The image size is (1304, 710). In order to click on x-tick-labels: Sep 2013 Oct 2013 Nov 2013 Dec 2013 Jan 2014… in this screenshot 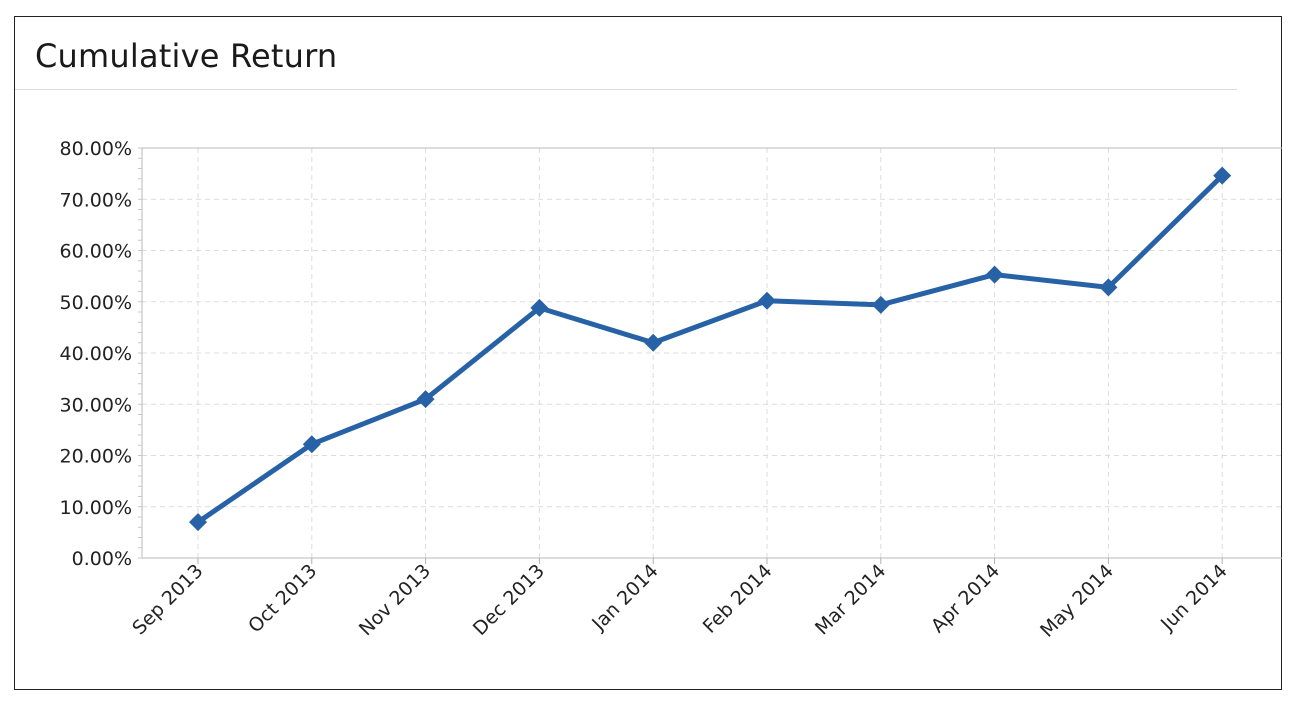, I will do `click(680, 601)`.